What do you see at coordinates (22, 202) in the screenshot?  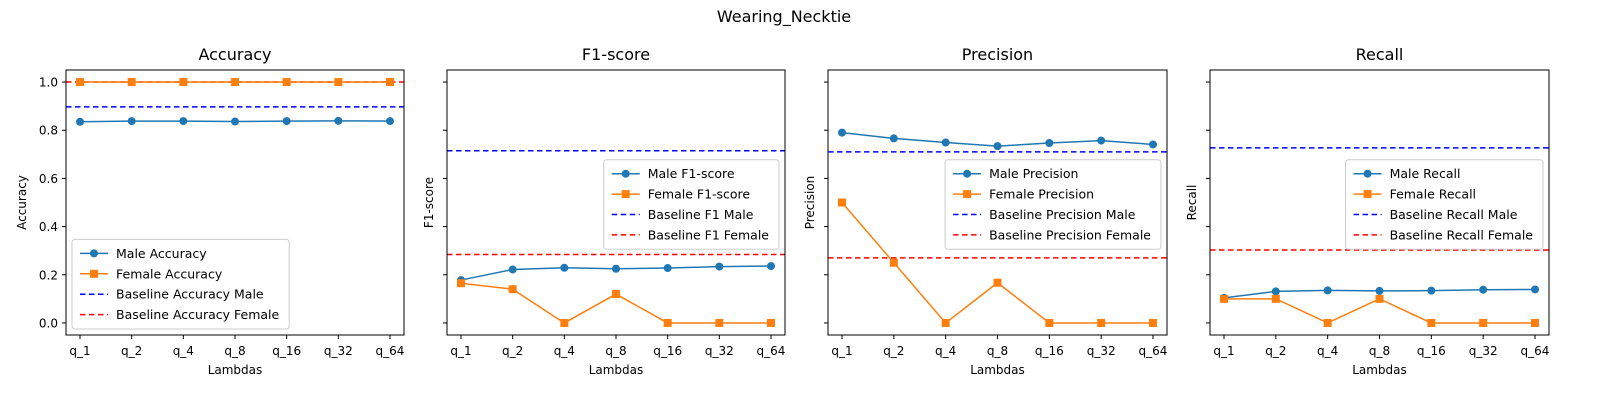 I see `y-axis-label: Accuracy` at bounding box center [22, 202].